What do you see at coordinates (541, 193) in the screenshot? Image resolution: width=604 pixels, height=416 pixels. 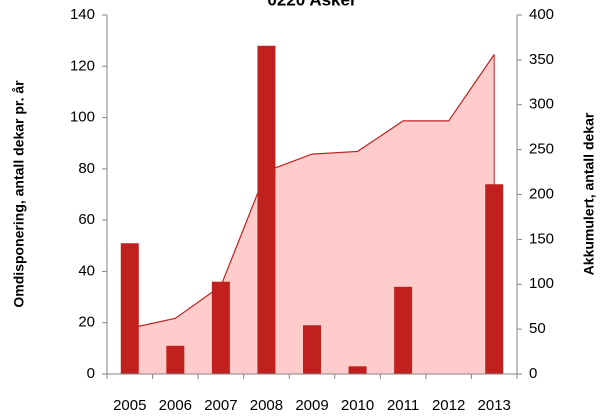 I see `y2-tick-label: 200` at bounding box center [541, 193].